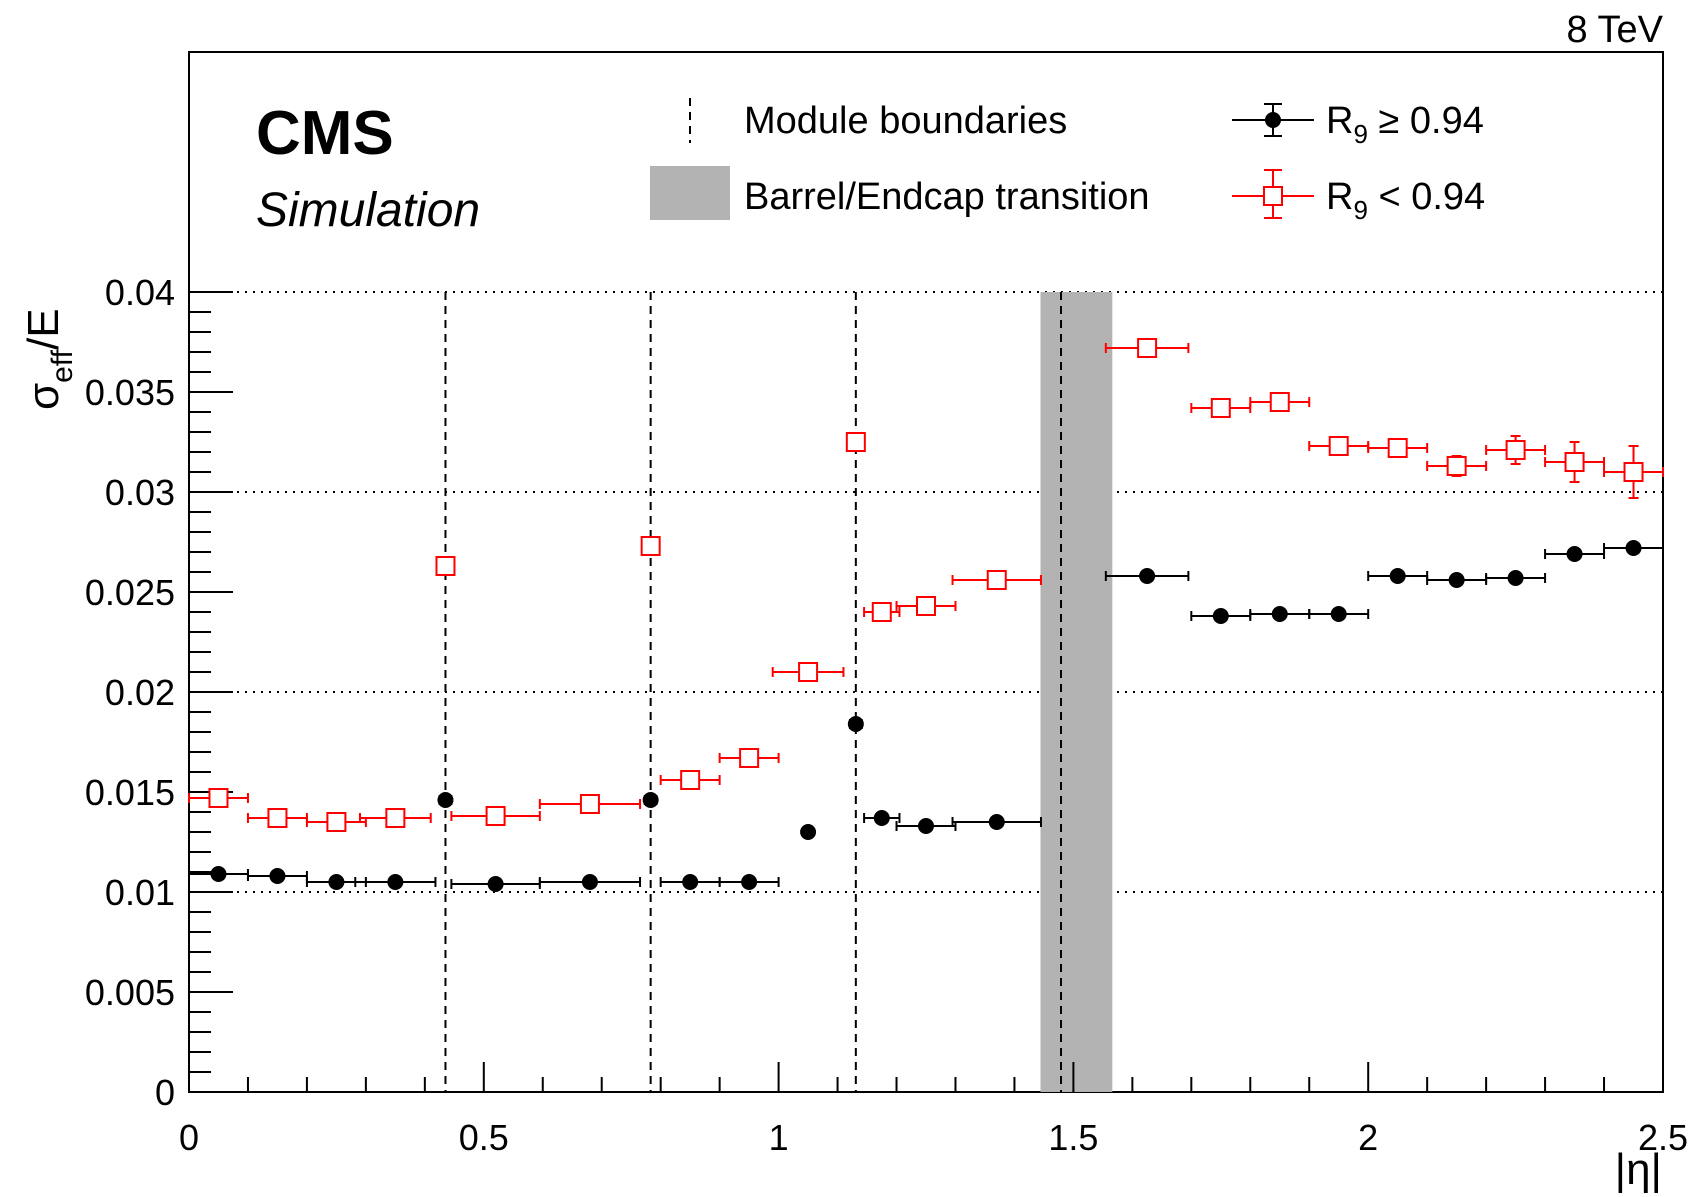  What do you see at coordinates (140, 492) in the screenshot?
I see `y-tick-label: 0.03` at bounding box center [140, 492].